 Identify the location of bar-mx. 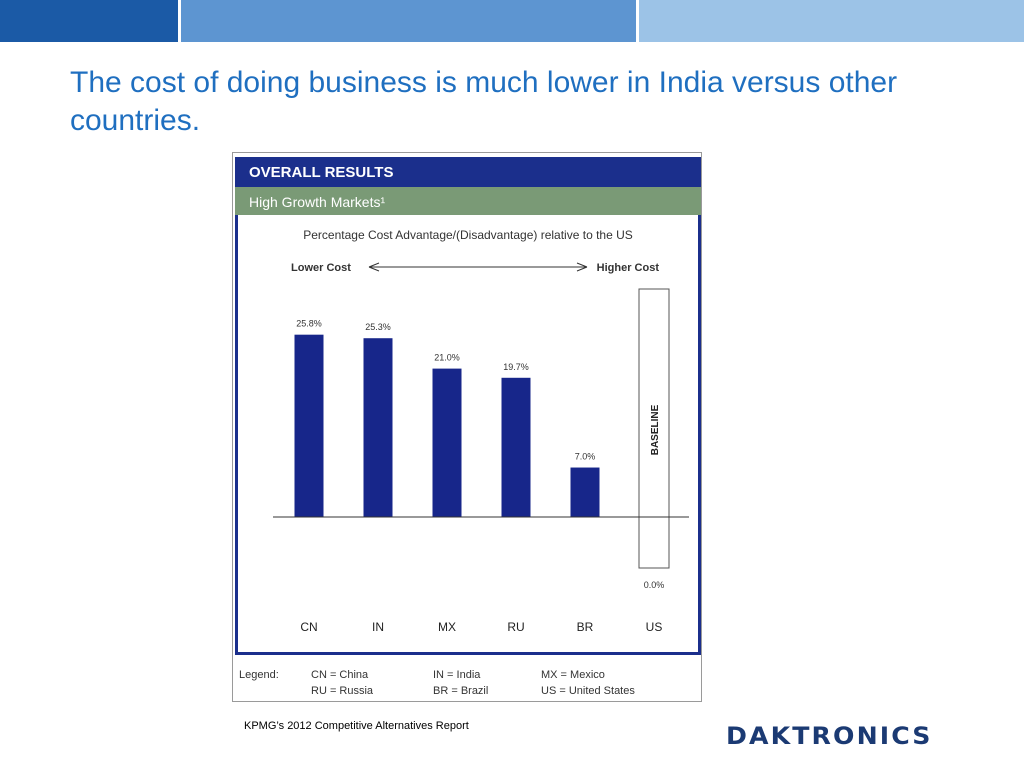
(447, 442).